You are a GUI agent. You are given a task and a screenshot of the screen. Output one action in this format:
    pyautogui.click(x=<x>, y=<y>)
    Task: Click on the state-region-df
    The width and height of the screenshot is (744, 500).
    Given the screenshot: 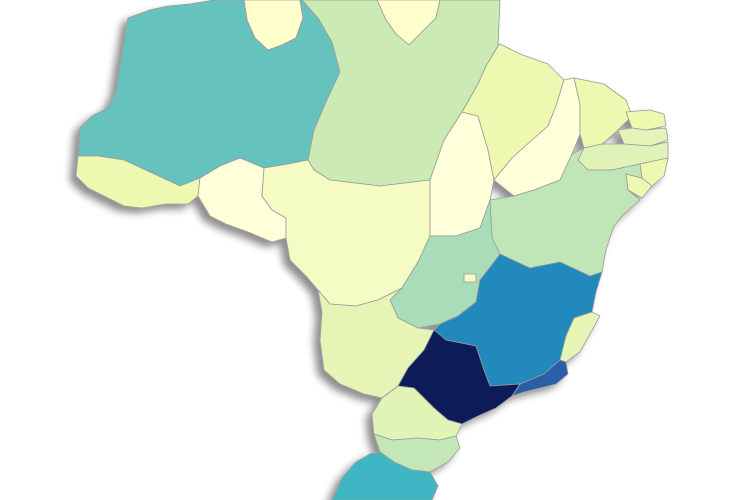 What is the action you would take?
    pyautogui.click(x=470, y=278)
    